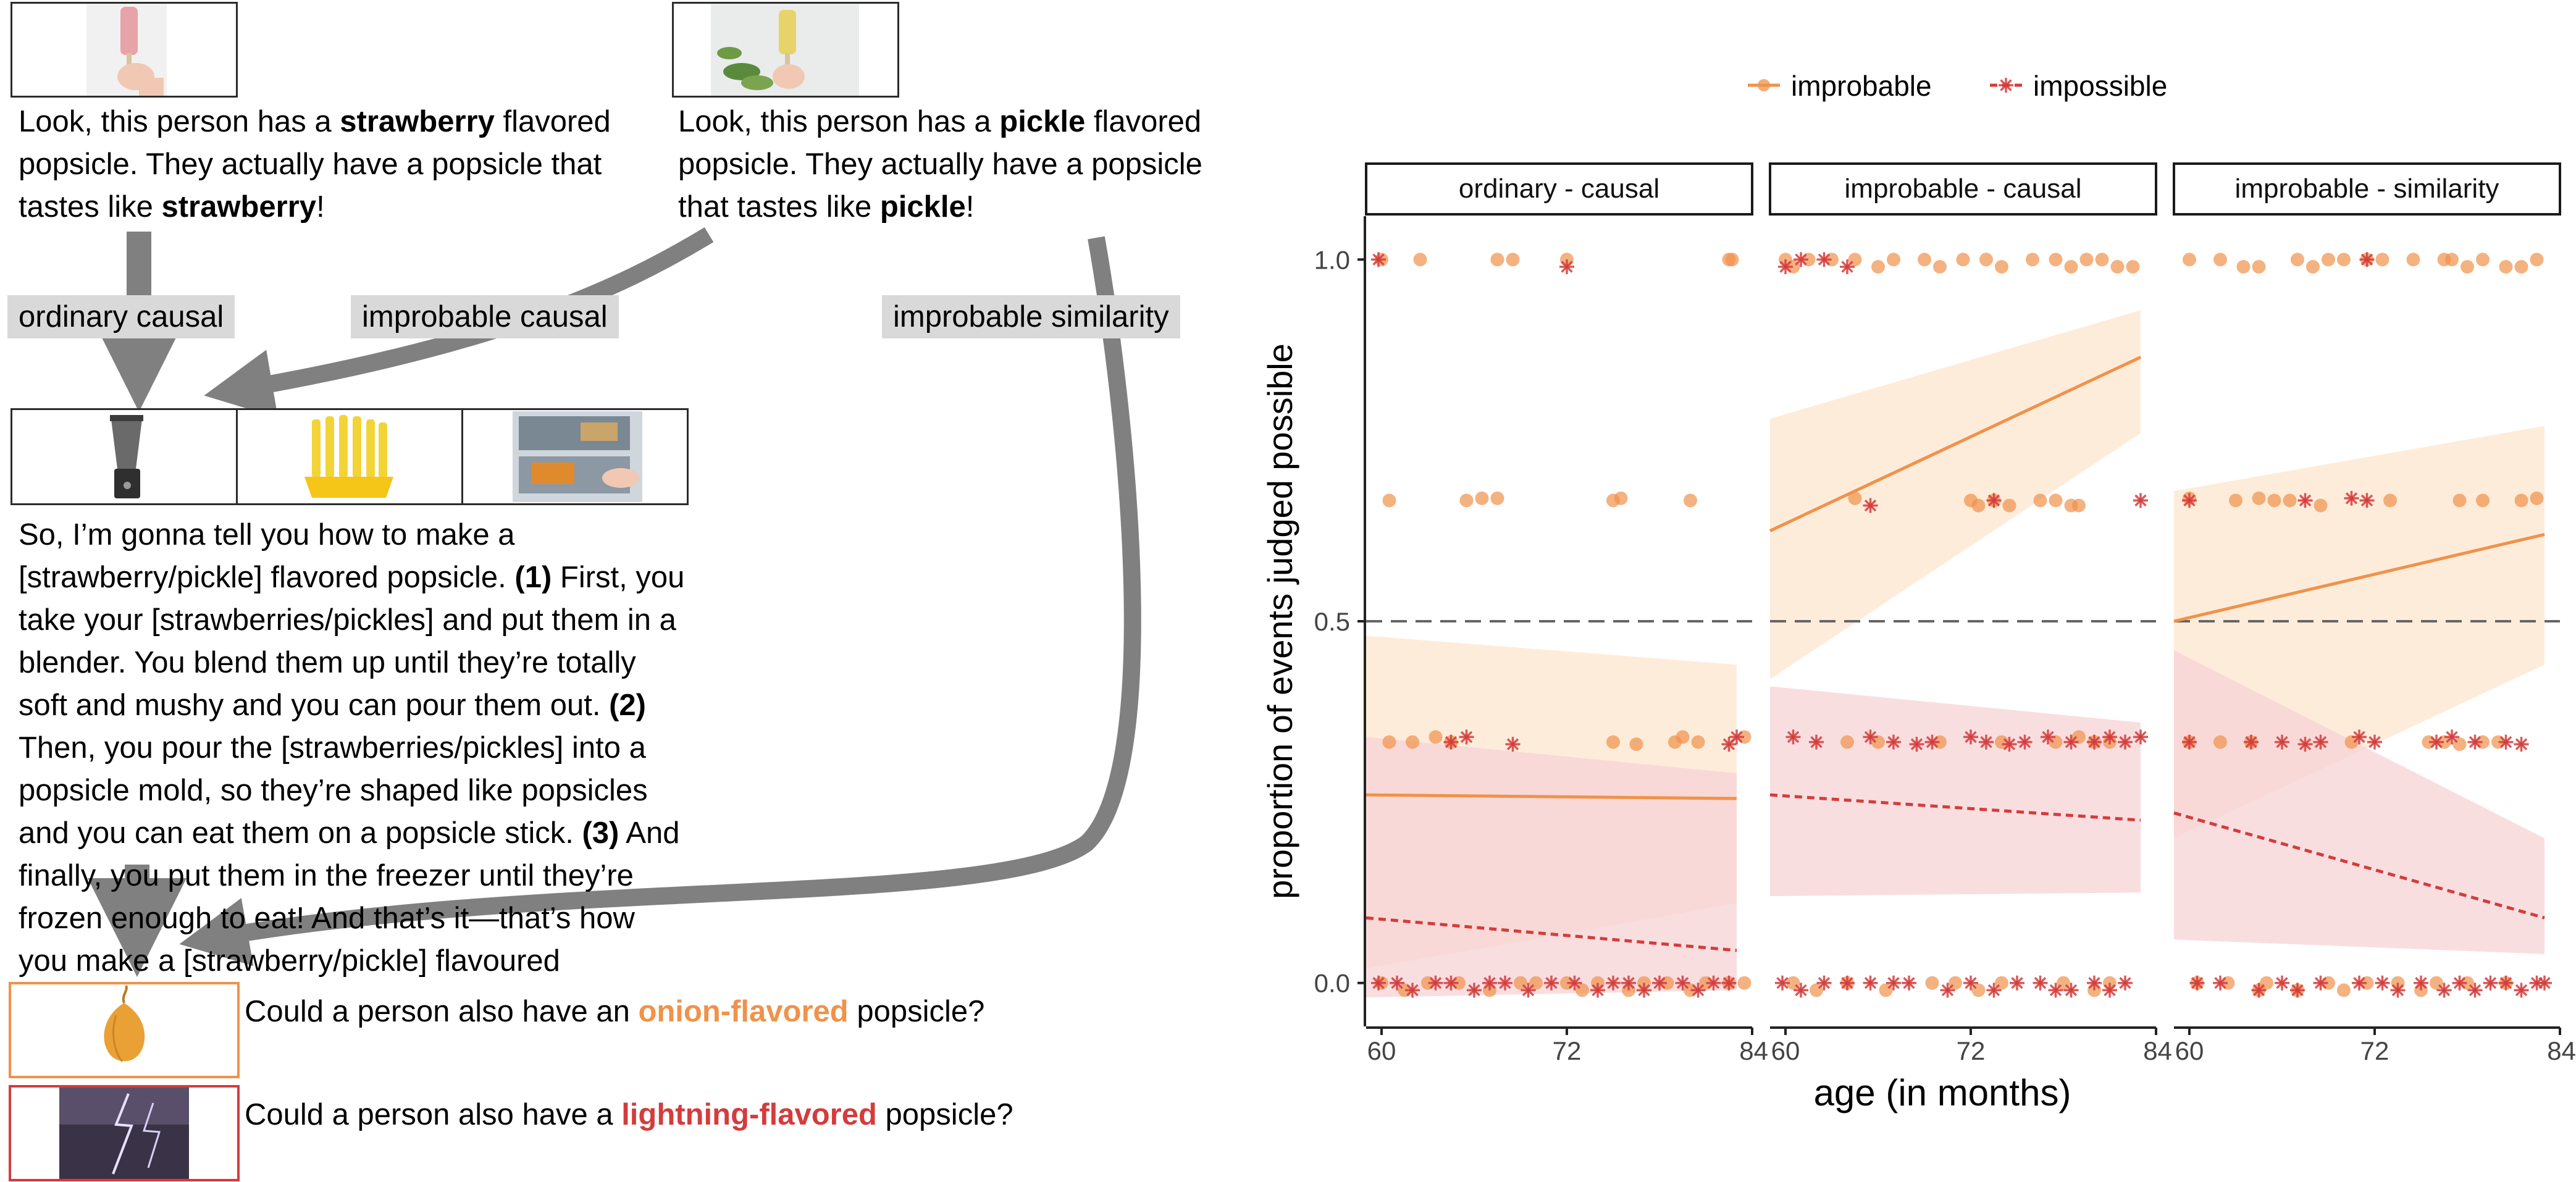 The height and width of the screenshot is (1182, 2576). I want to click on freezer-icon, so click(577, 456).